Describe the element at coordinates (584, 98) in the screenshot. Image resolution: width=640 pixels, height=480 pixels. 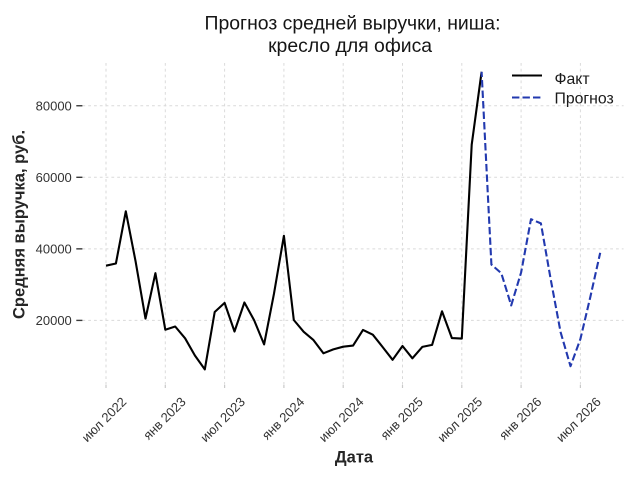
I see `svg-text: Прогноз` at that location.